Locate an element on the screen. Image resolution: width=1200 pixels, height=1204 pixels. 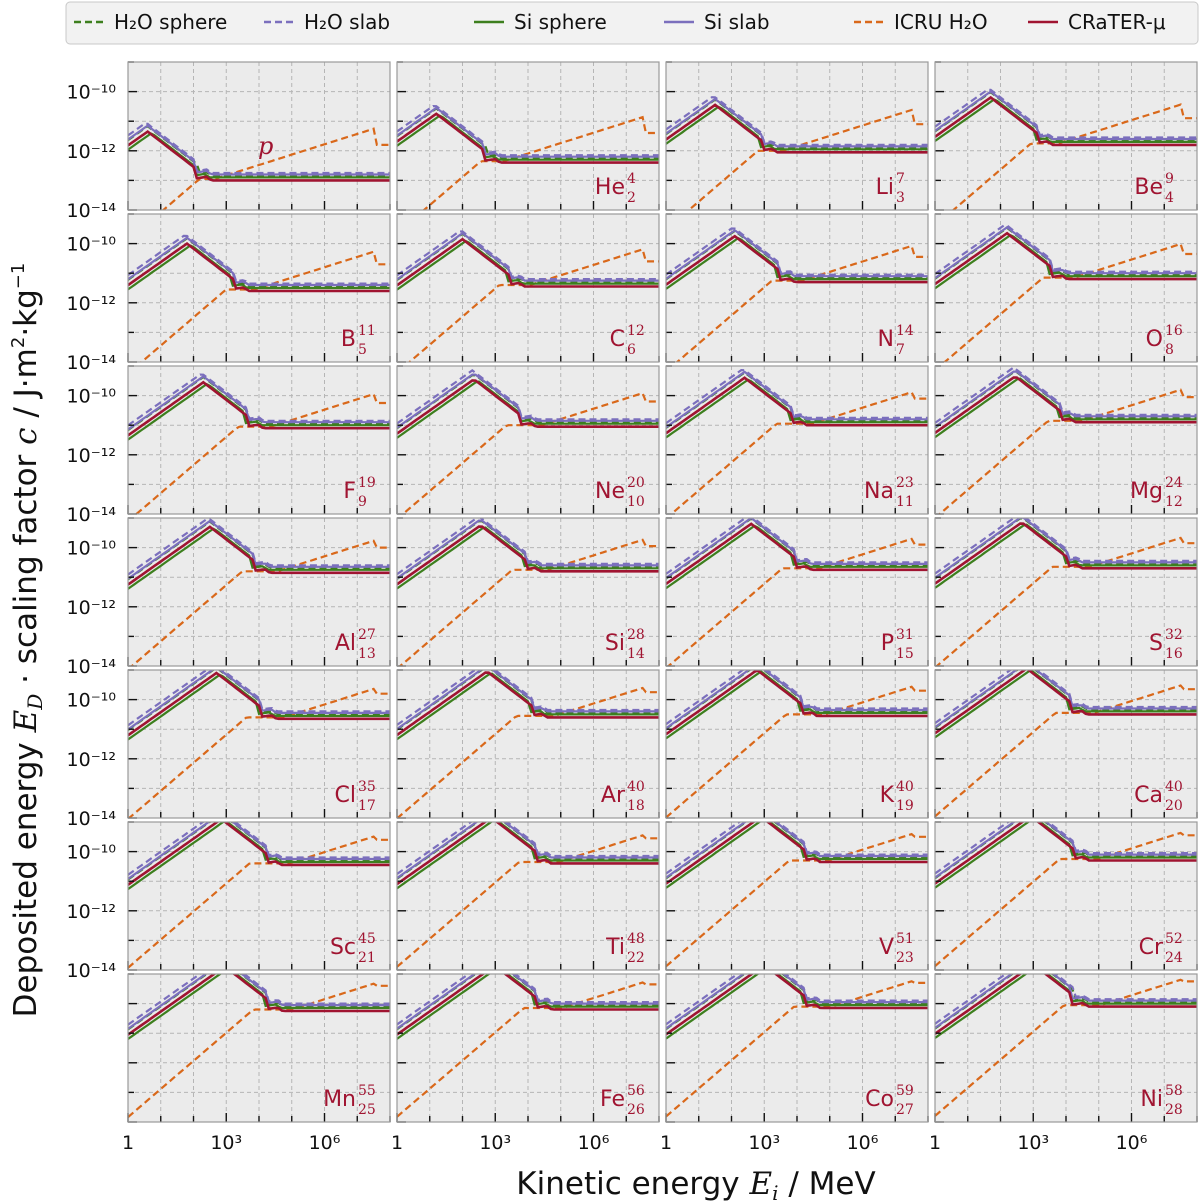
atomic-number: 22 is located at coordinates (636, 958).